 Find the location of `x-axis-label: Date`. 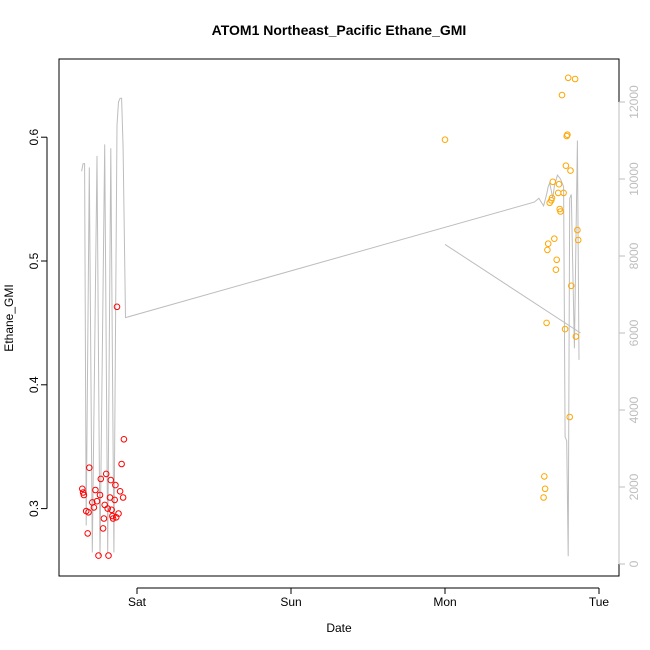

x-axis-label: Date is located at coordinates (339, 628).